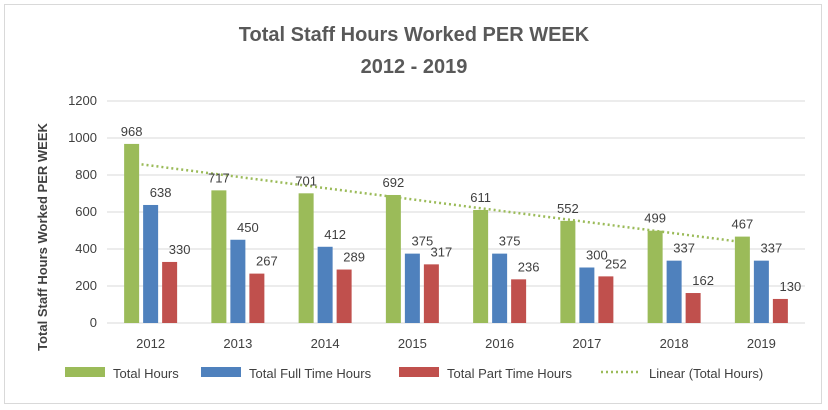  I want to click on x-tick-label: 2014, so click(325, 343).